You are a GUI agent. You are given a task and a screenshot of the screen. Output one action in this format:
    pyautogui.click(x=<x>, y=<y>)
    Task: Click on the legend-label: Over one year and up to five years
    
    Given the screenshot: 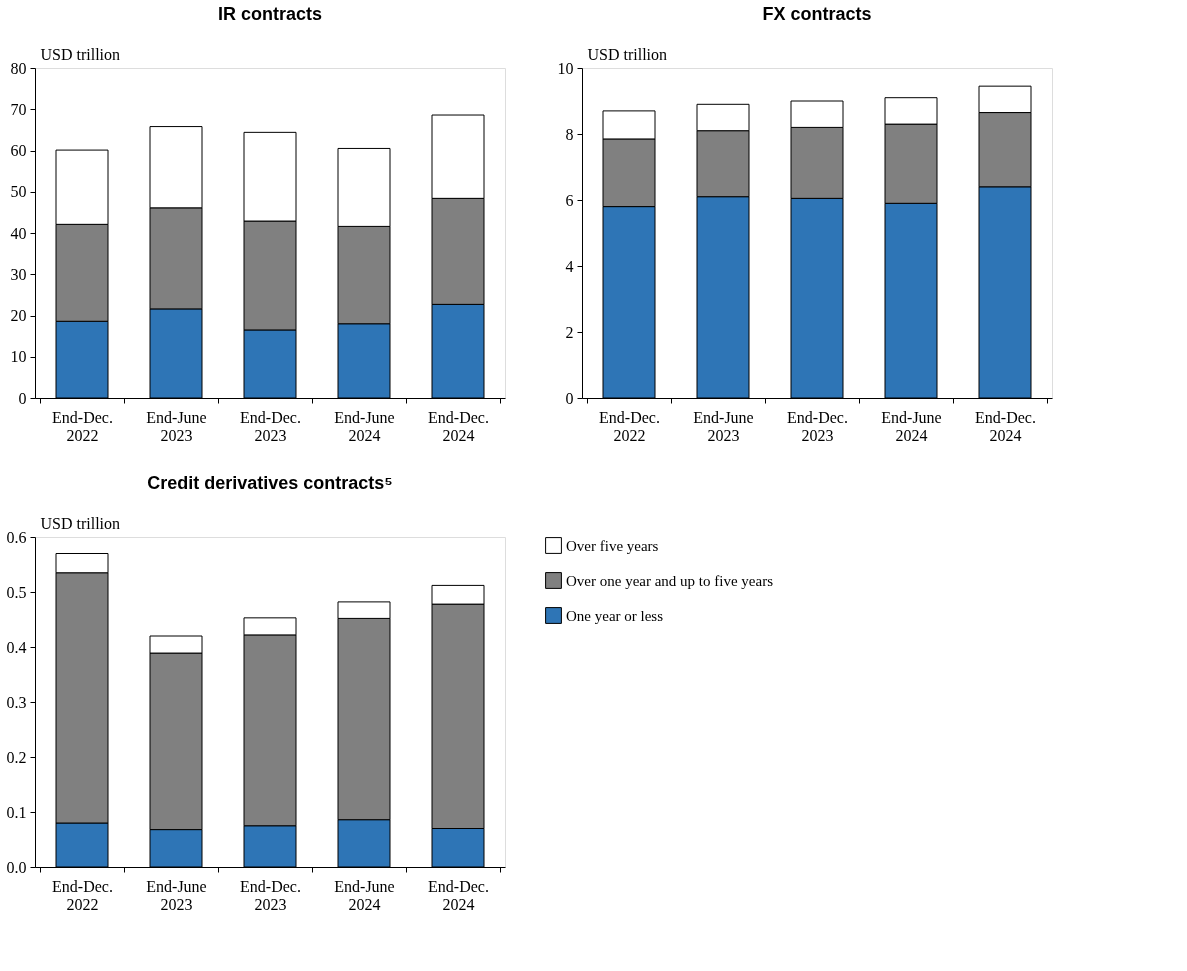 What is the action you would take?
    pyautogui.click(x=670, y=580)
    